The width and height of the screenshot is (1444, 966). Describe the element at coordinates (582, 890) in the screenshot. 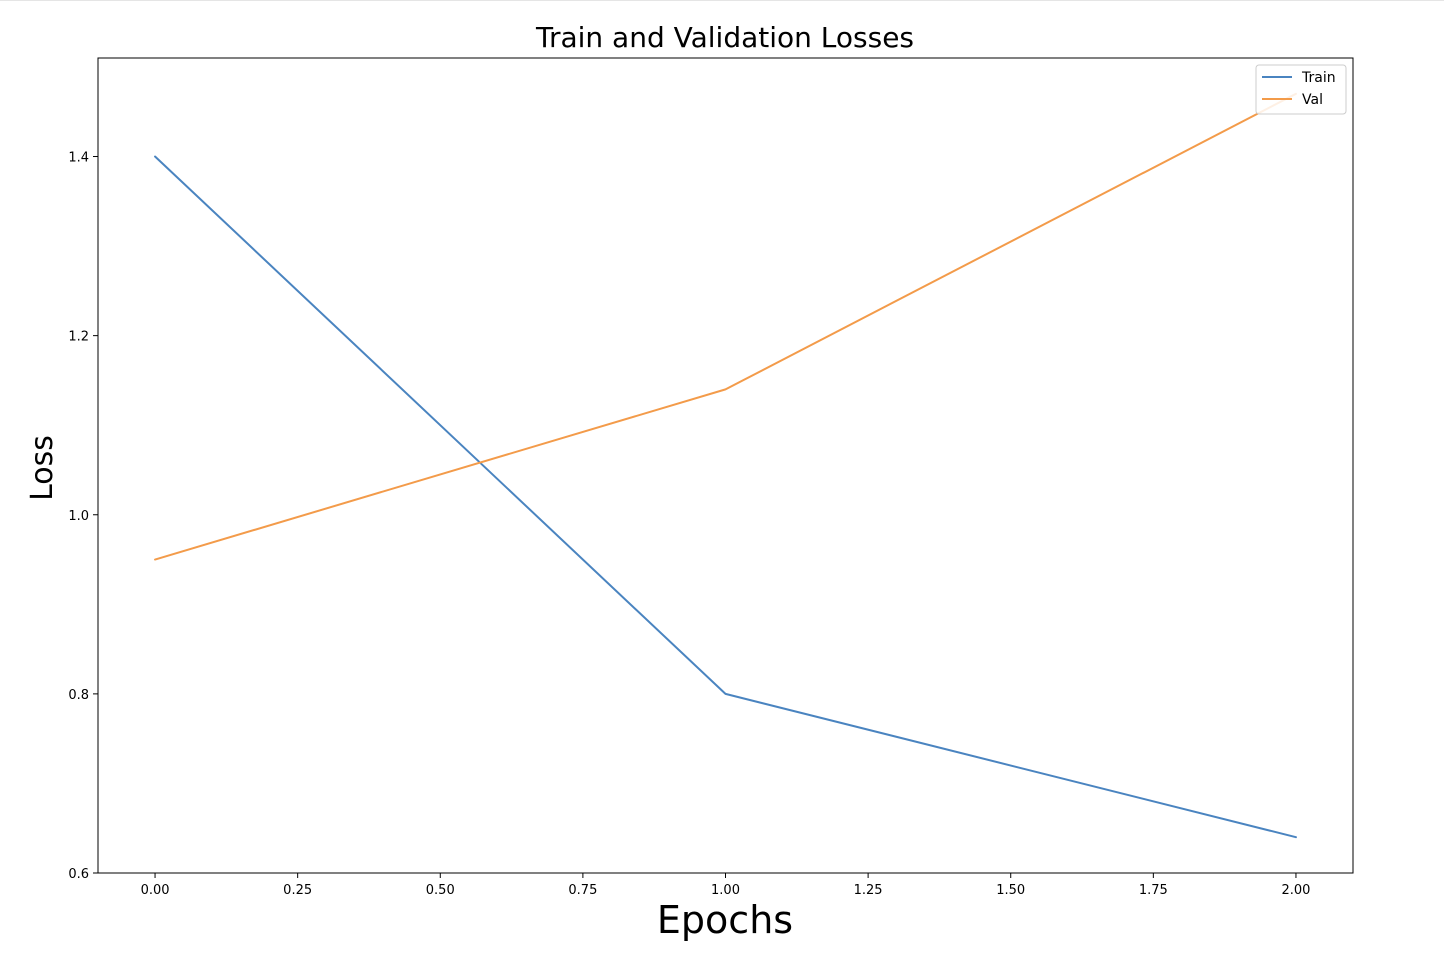

I see `x-tick-label: 0.75` at that location.